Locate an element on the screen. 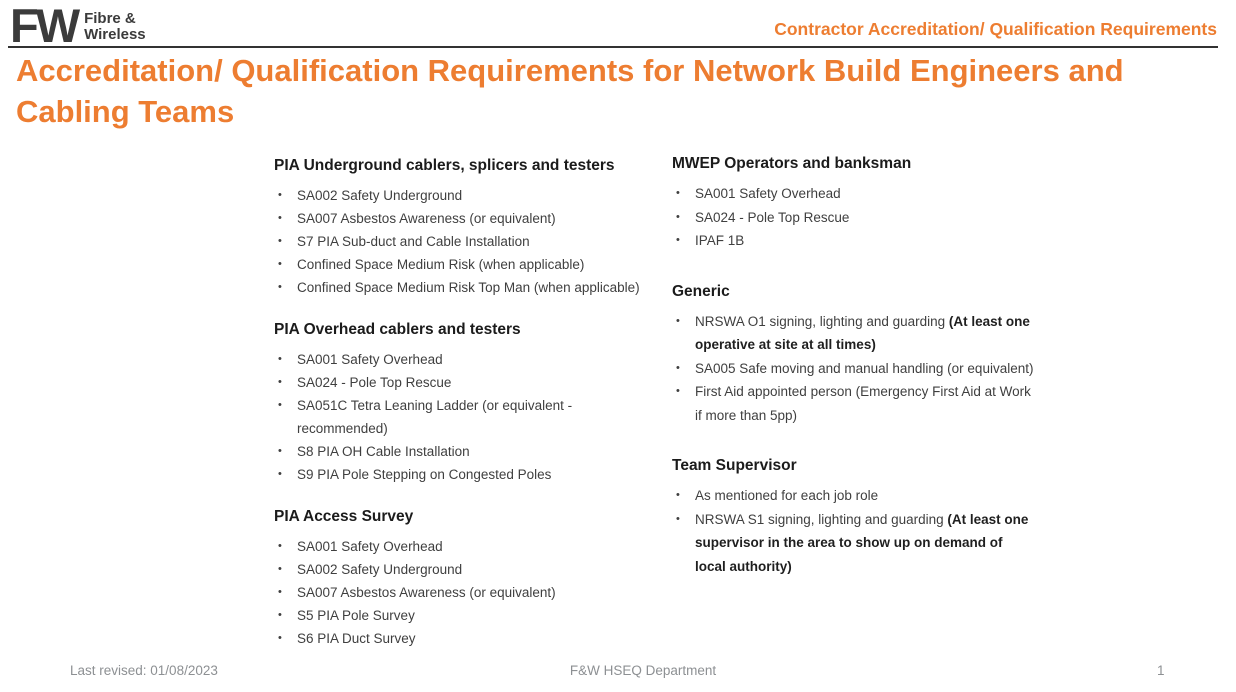  bullet-item: • S6 PIA Duct Survey is located at coordinates (470, 638).